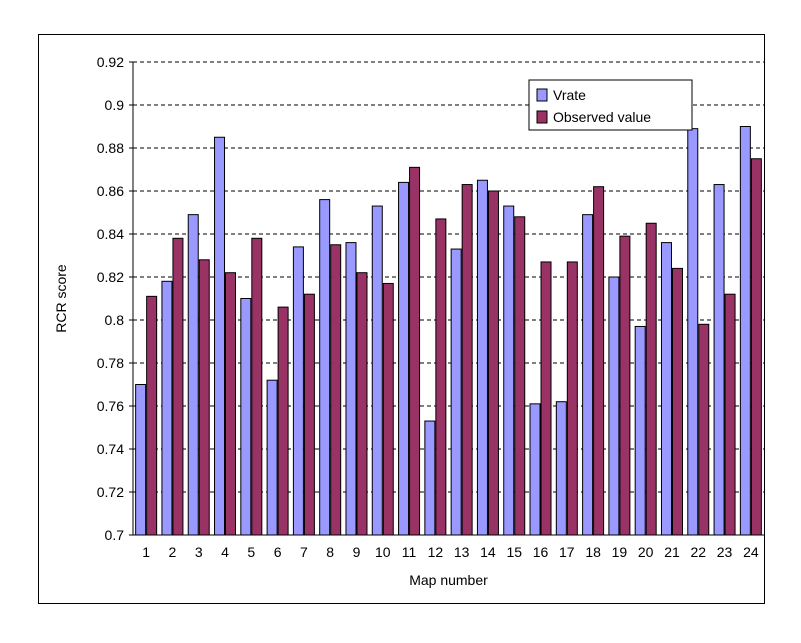  Describe the element at coordinates (110, 277) in the screenshot. I see `y-tick-label: 0.82` at that location.